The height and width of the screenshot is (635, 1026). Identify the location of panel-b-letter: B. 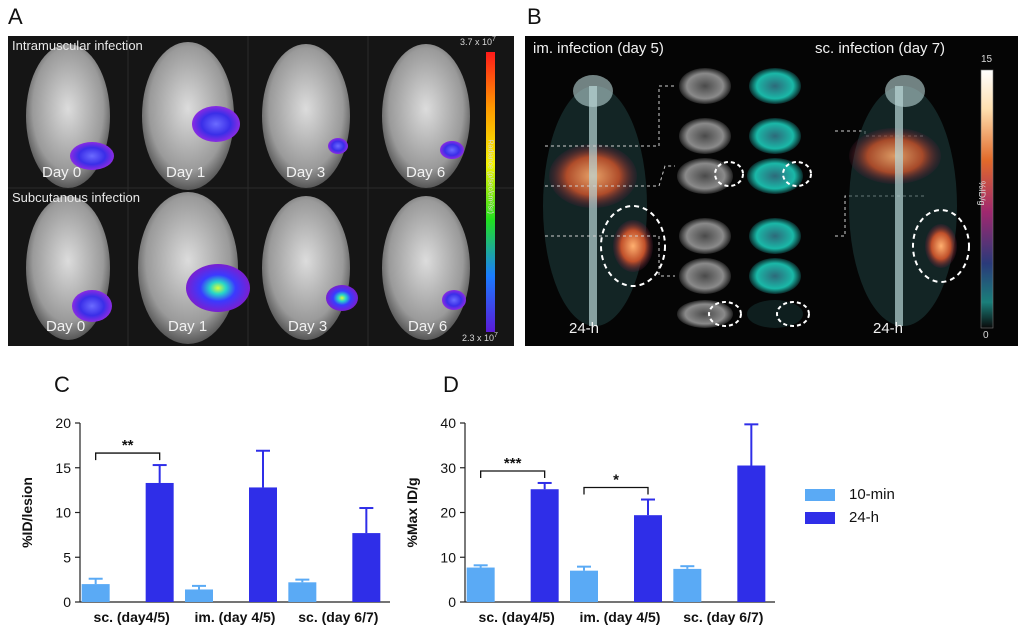
(534, 16).